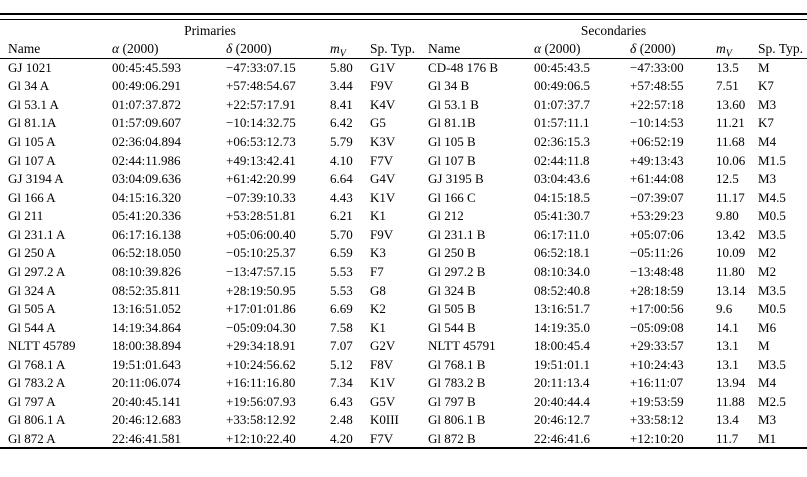 This screenshot has height=477, width=807. Describe the element at coordinates (657, 179) in the screenshot. I see `secondary-dec-cell: +61:44:08` at that location.